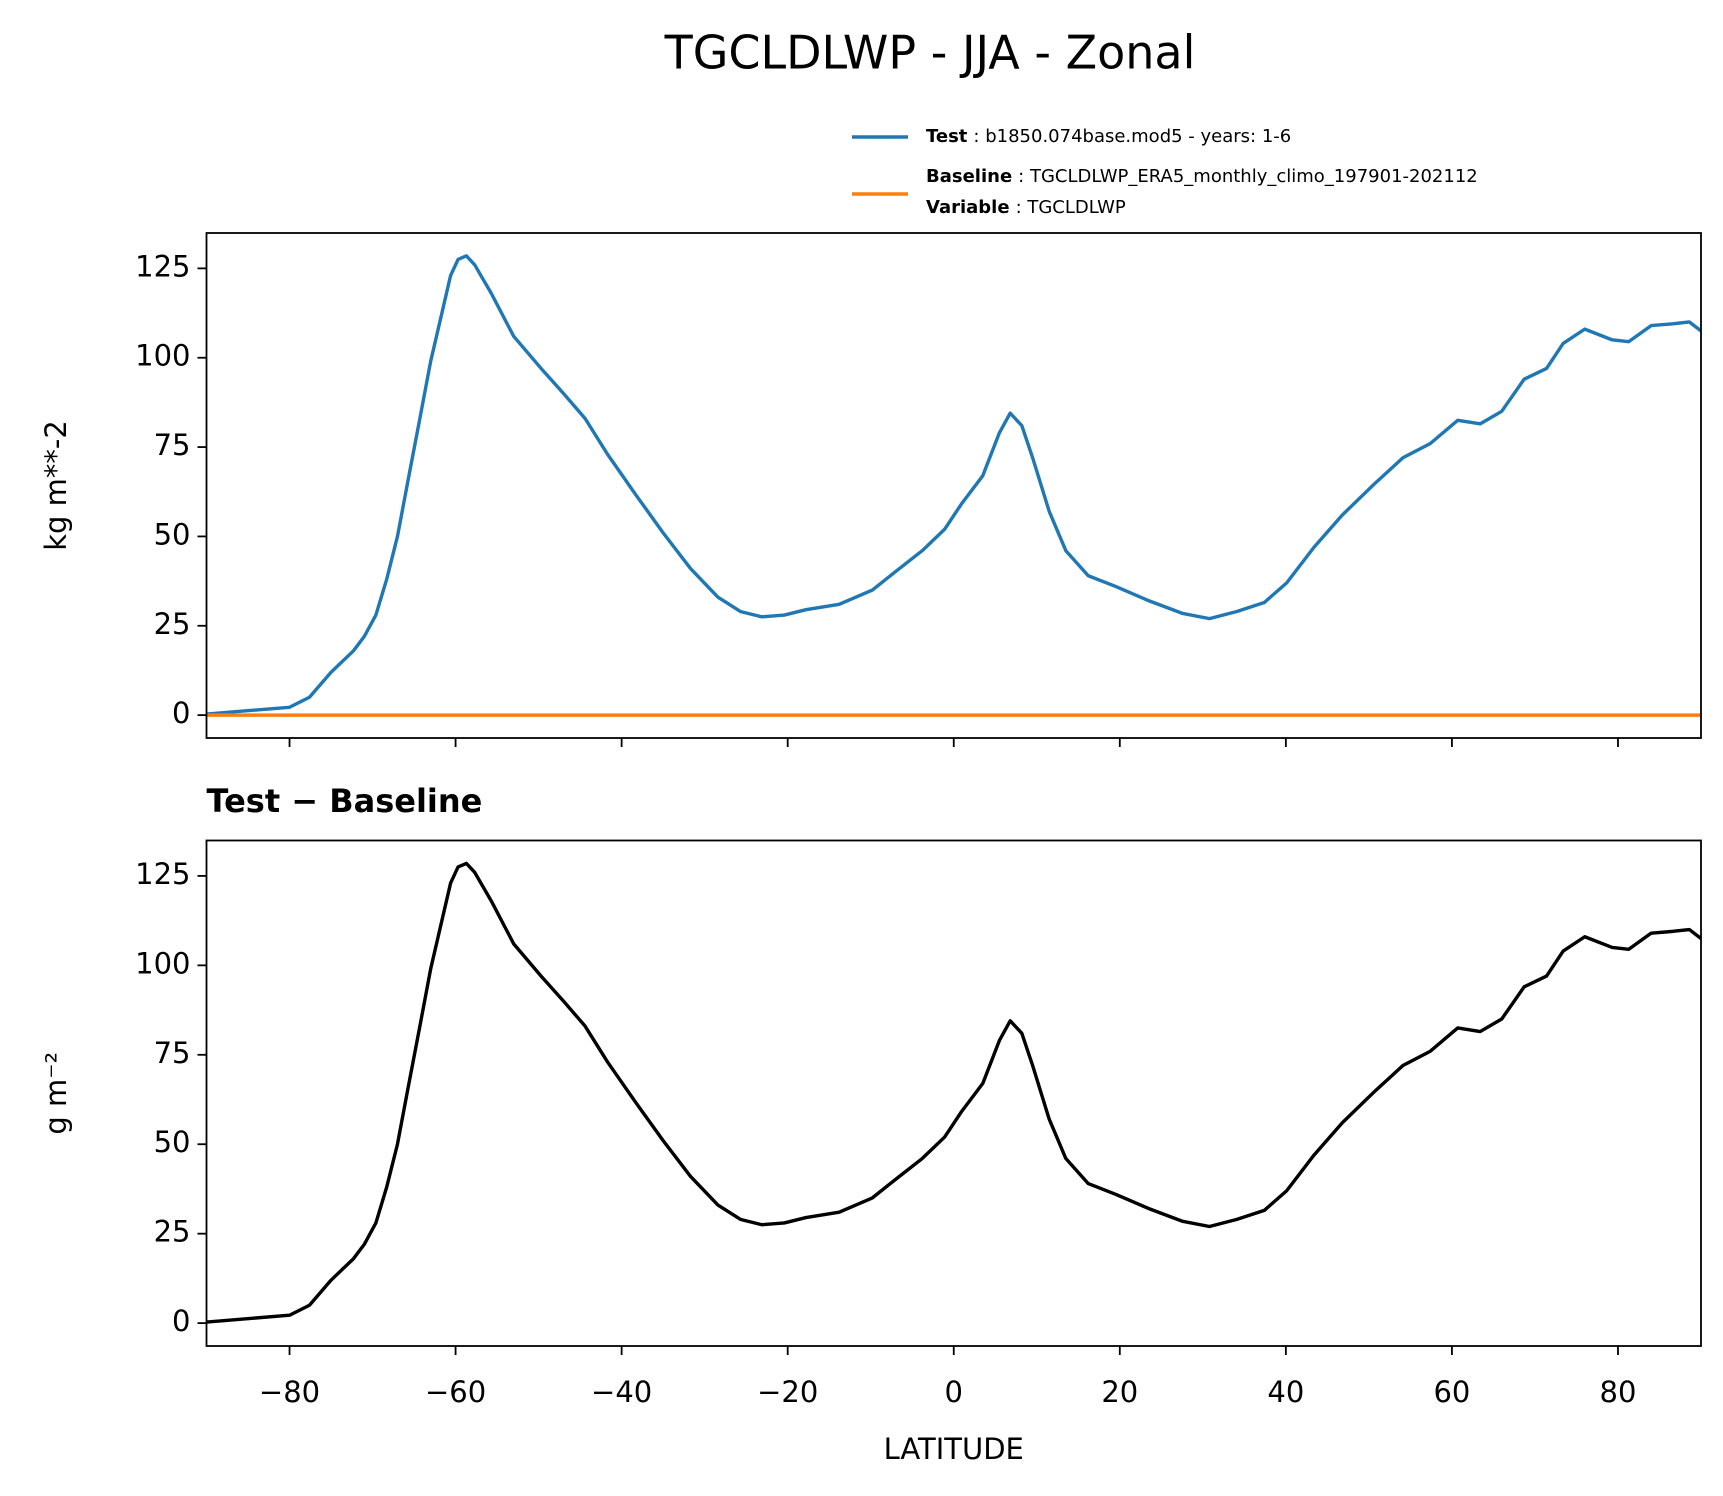 This screenshot has width=1723, height=1496. I want to click on x-tick-label: 40, so click(1285, 1392).